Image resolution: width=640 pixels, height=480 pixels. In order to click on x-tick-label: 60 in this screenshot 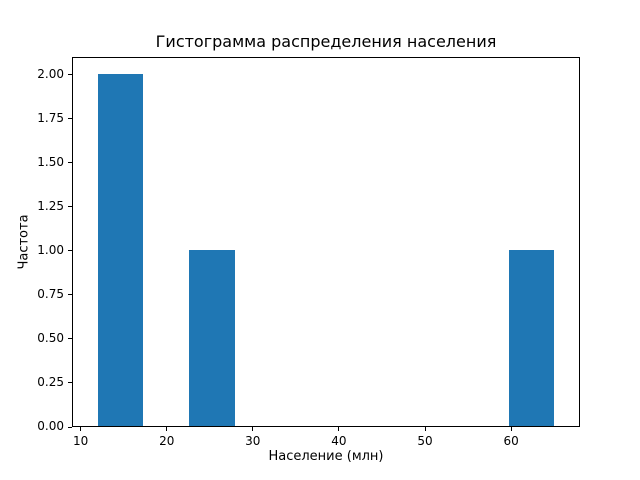, I will do `click(511, 441)`.